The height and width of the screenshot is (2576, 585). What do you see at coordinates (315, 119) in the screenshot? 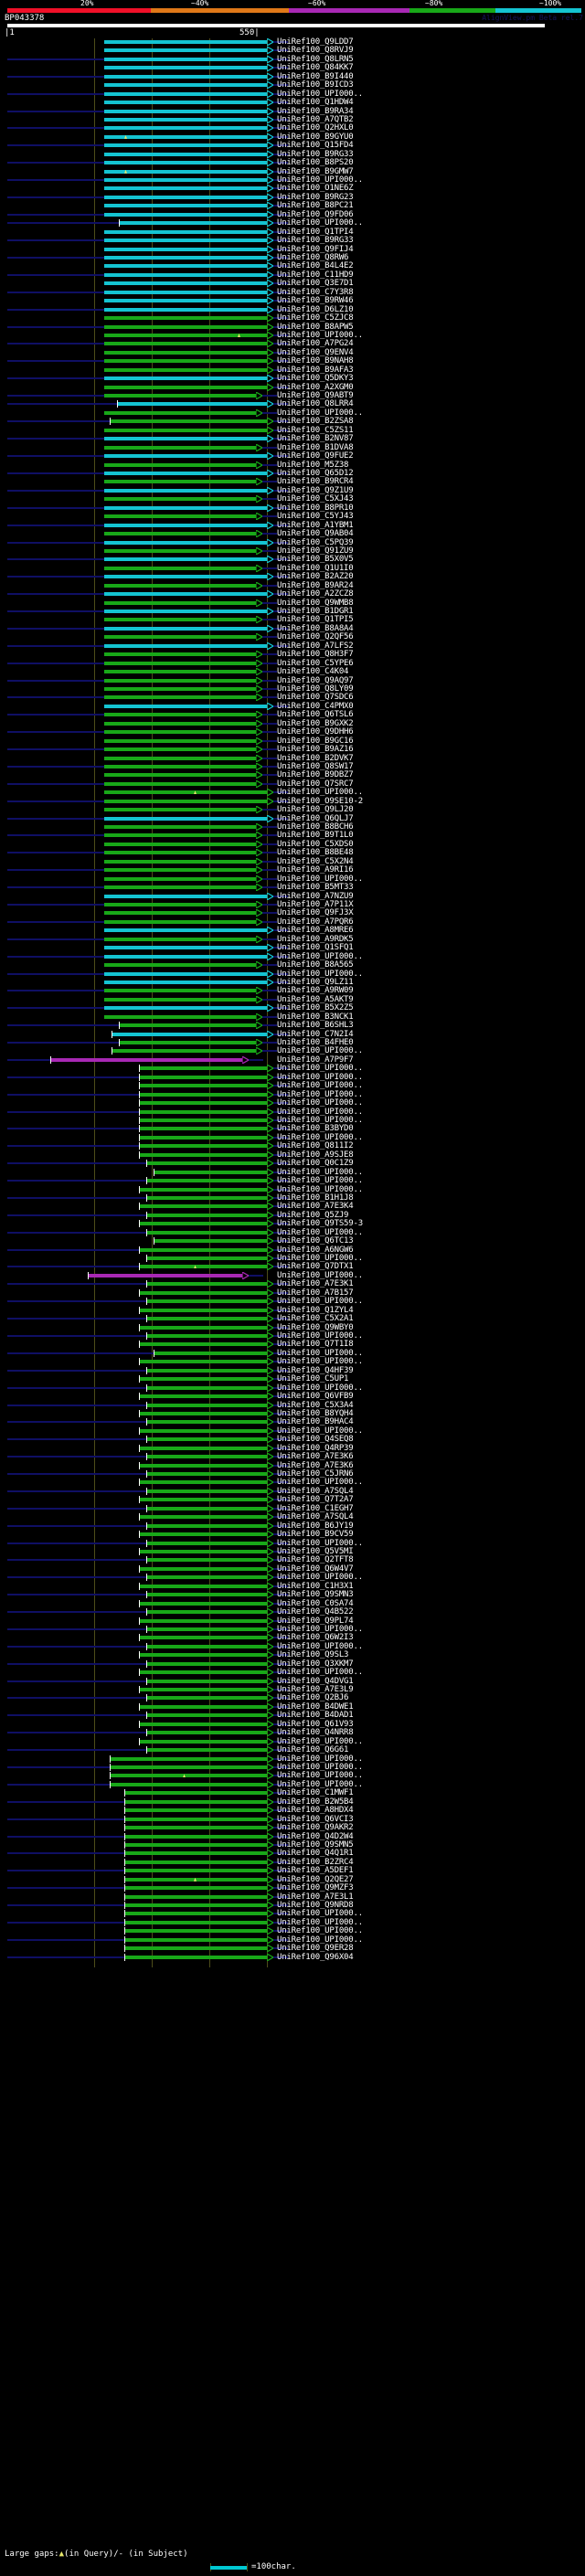
I see `hit-label: UniRef100_A7QTB2` at bounding box center [315, 119].